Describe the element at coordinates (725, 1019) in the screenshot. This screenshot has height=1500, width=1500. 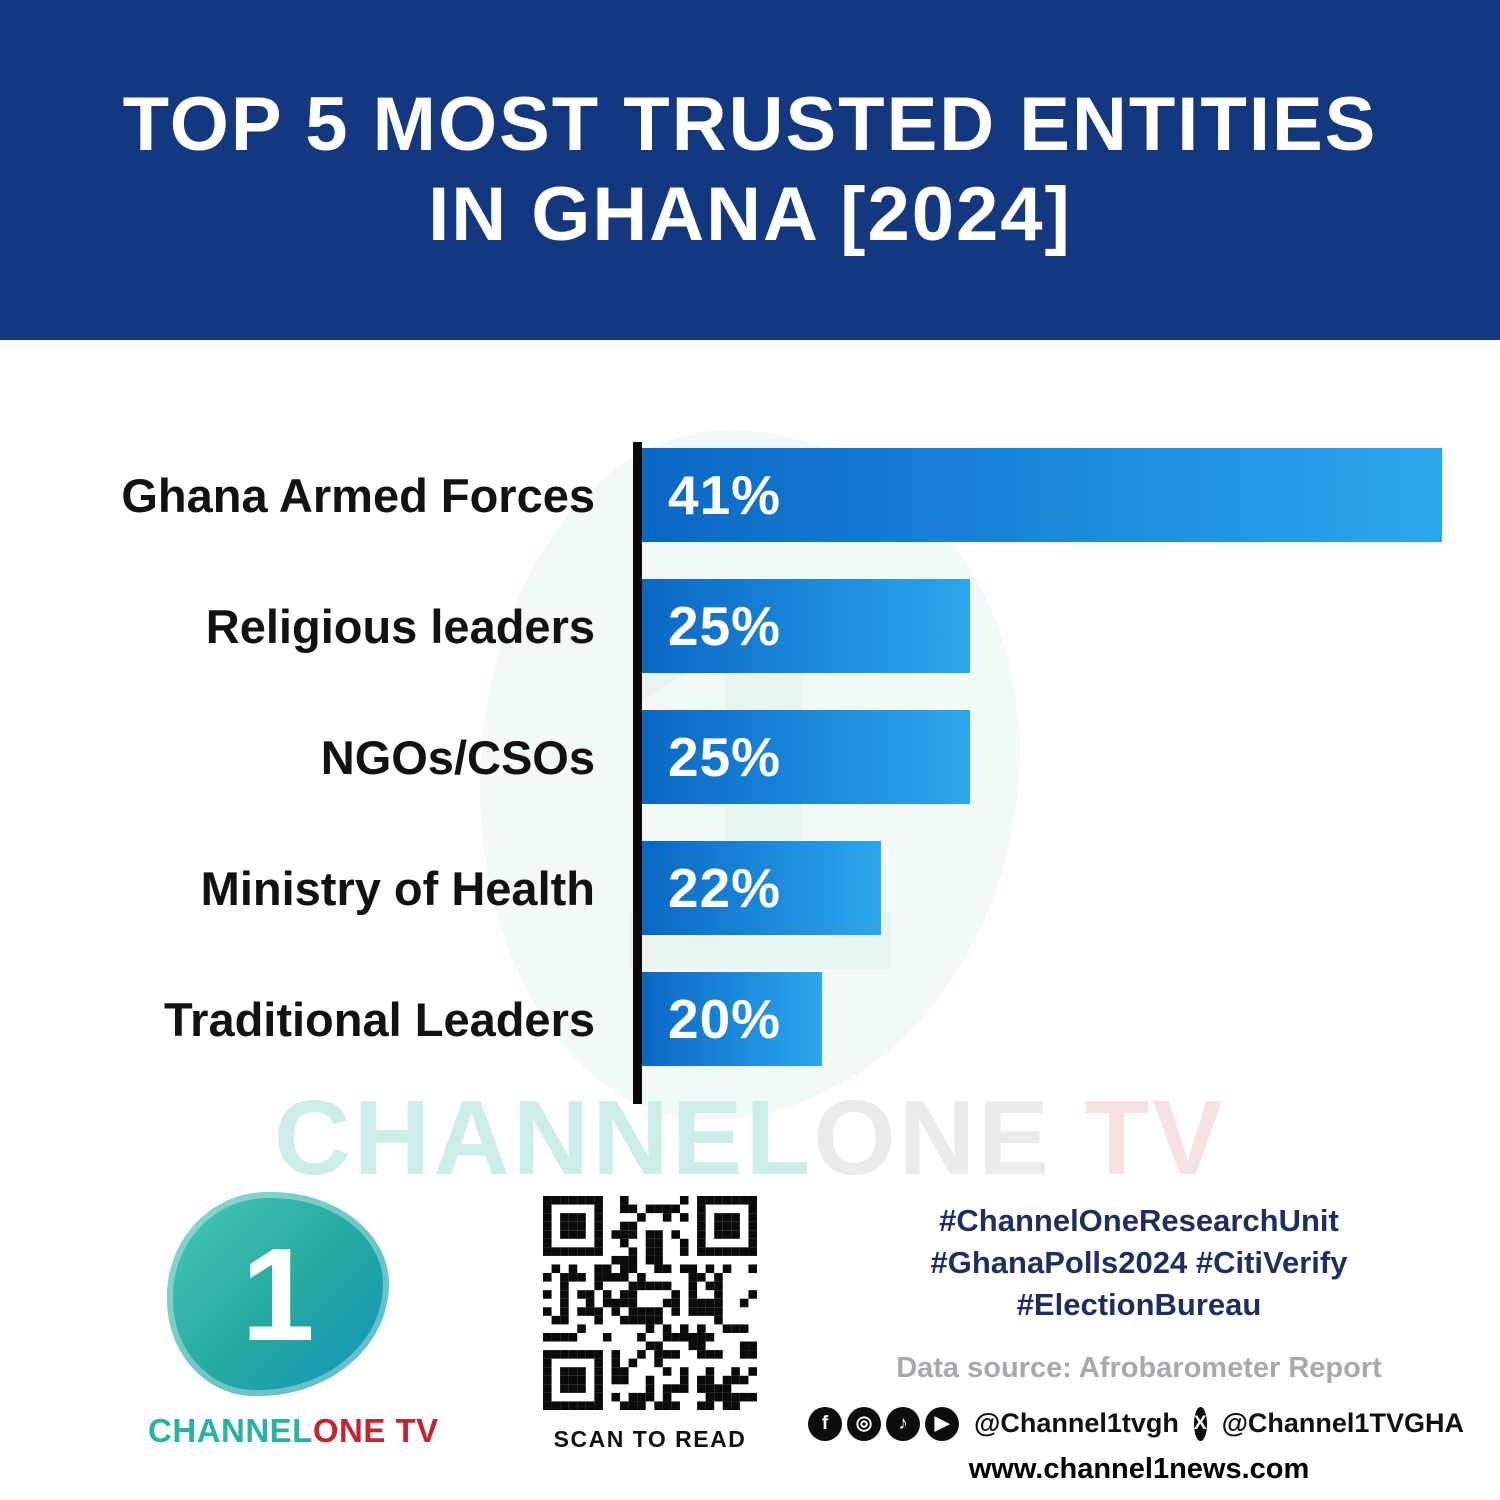
I see `bar-value-label: 20%` at that location.